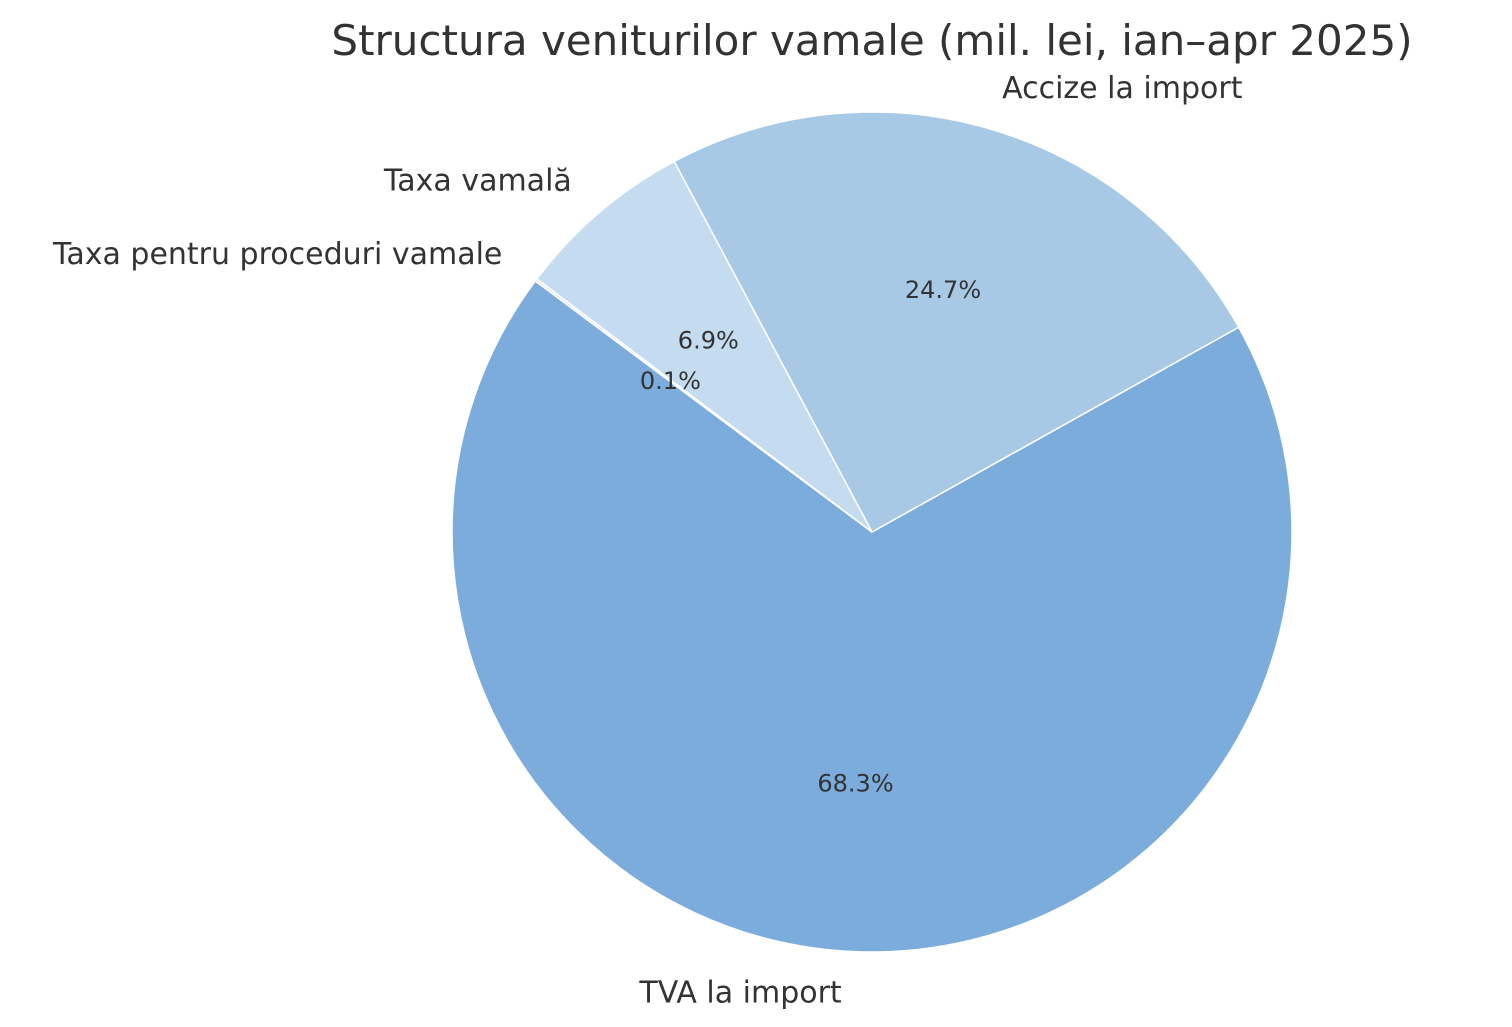  Describe the element at coordinates (1122, 88) in the screenshot. I see `slice-label-accize-la-import: Accize la import` at that location.